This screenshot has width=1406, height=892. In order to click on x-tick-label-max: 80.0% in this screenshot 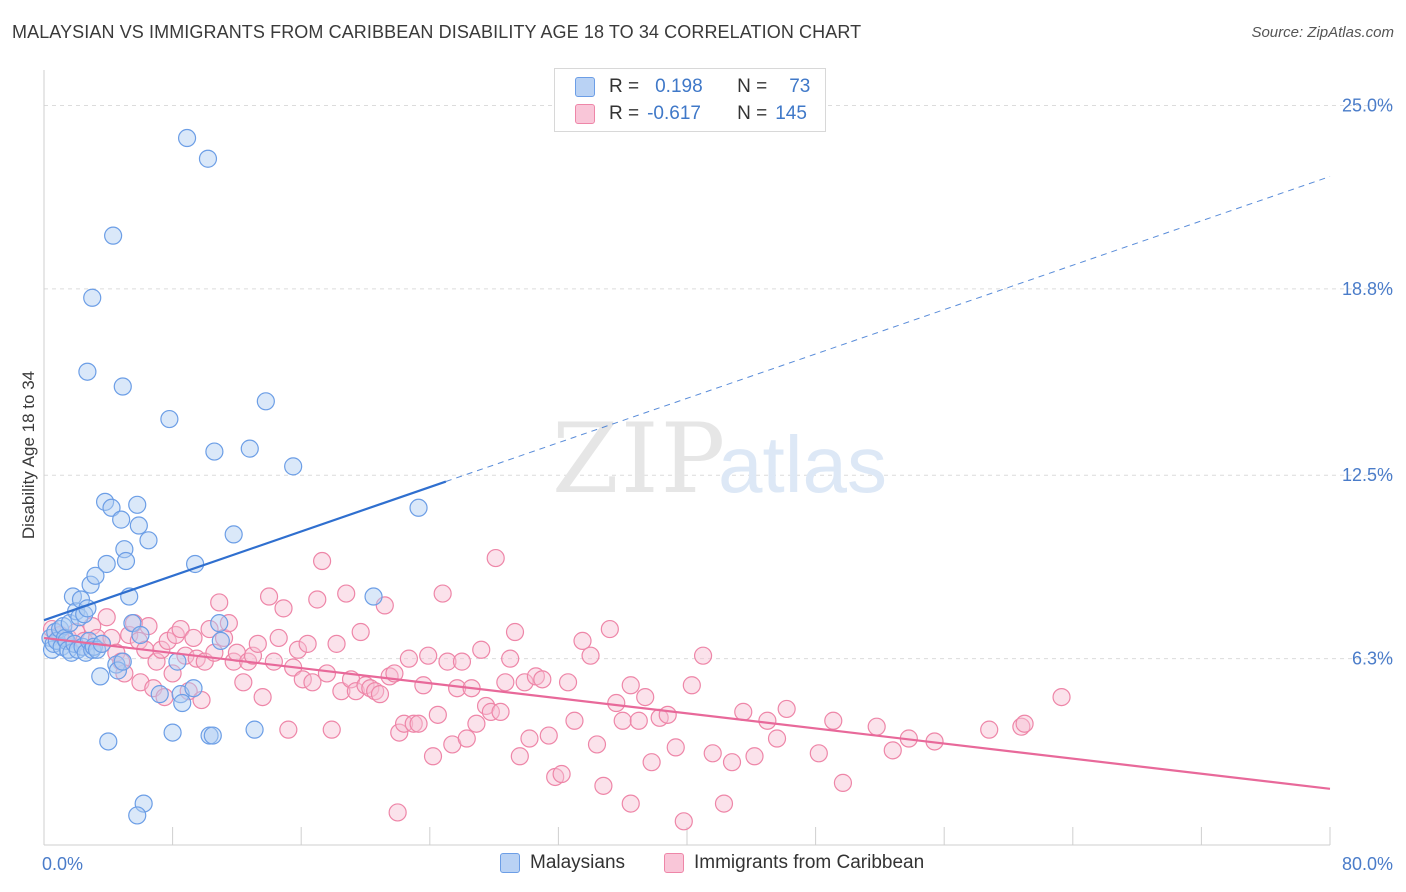, I will do `click(1367, 864)`.